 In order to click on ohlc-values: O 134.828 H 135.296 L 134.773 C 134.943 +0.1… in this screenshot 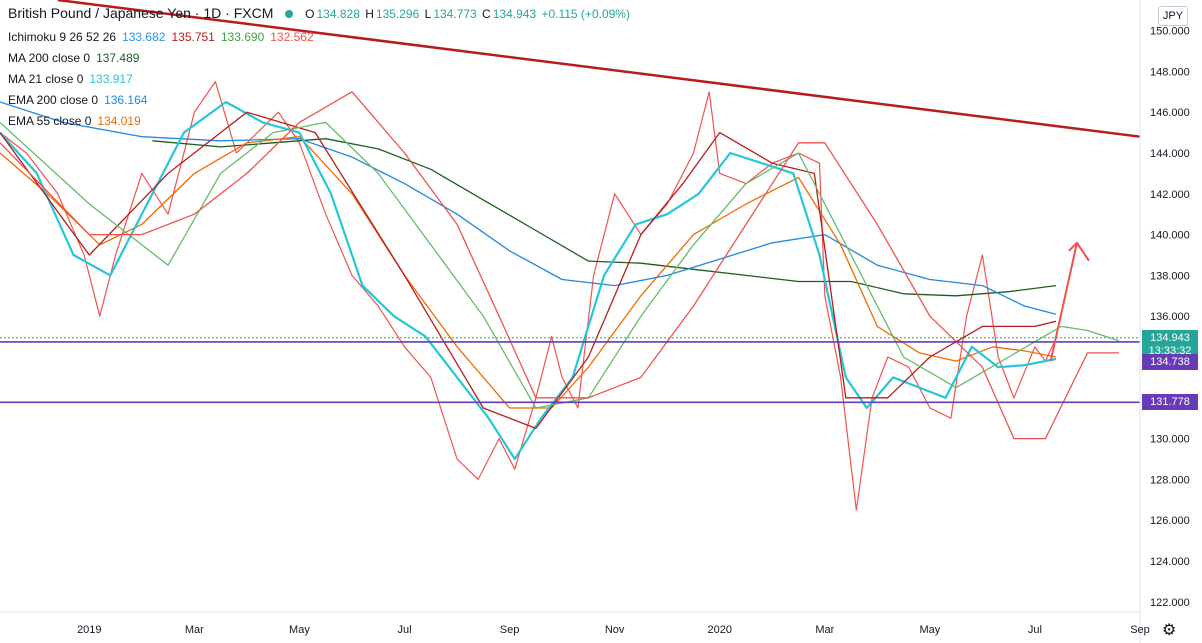, I will do `click(468, 14)`.